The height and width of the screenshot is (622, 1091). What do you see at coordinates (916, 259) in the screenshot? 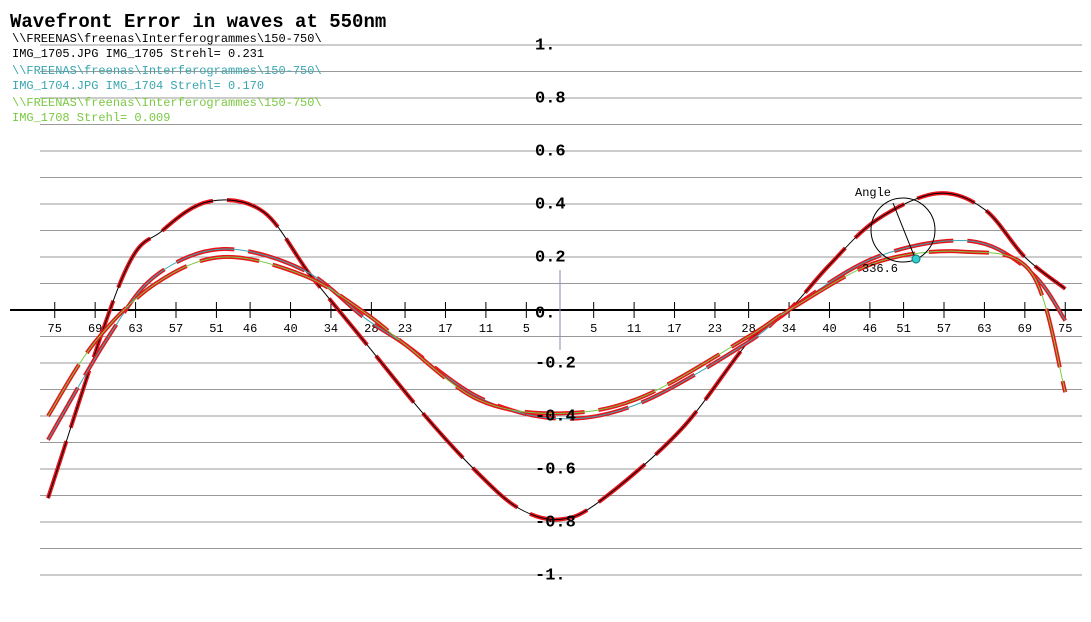
I see `angle-handle` at bounding box center [916, 259].